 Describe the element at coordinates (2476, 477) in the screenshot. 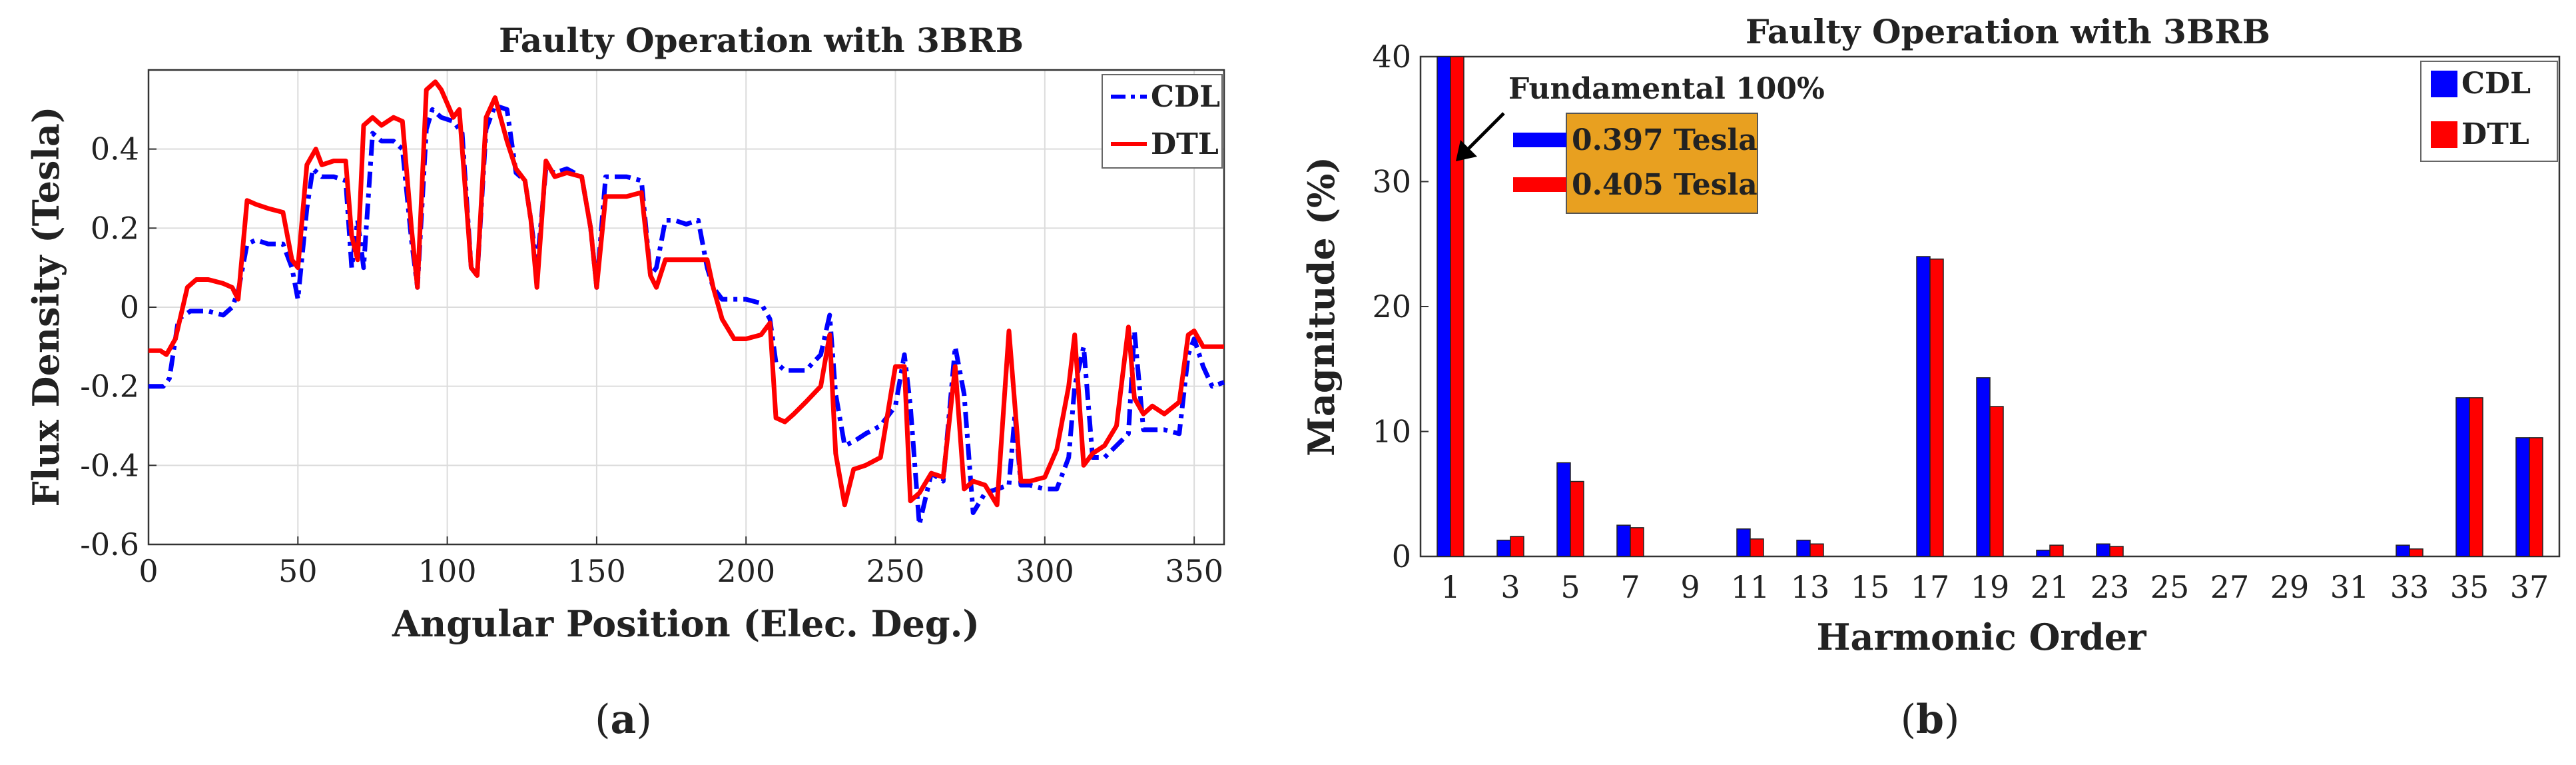

I see `bar-h35-dtl` at that location.